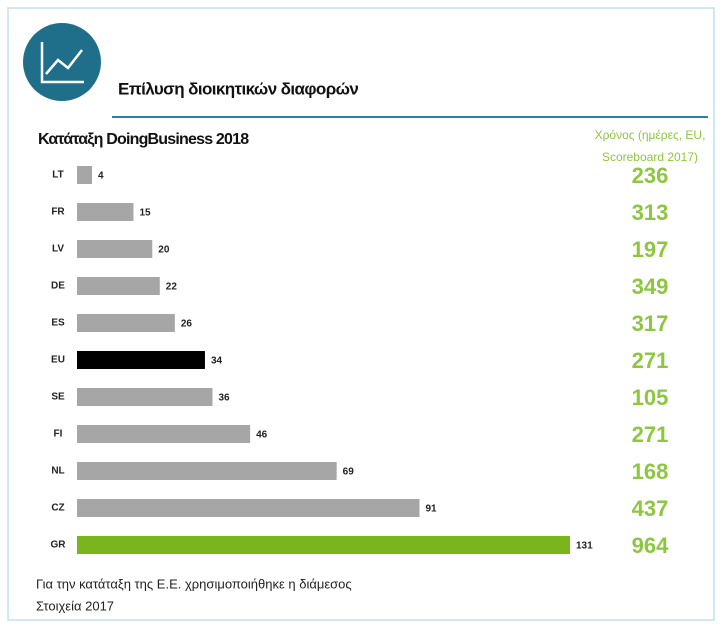 Image resolution: width=721 pixels, height=626 pixels. I want to click on value-label: 36, so click(224, 398).